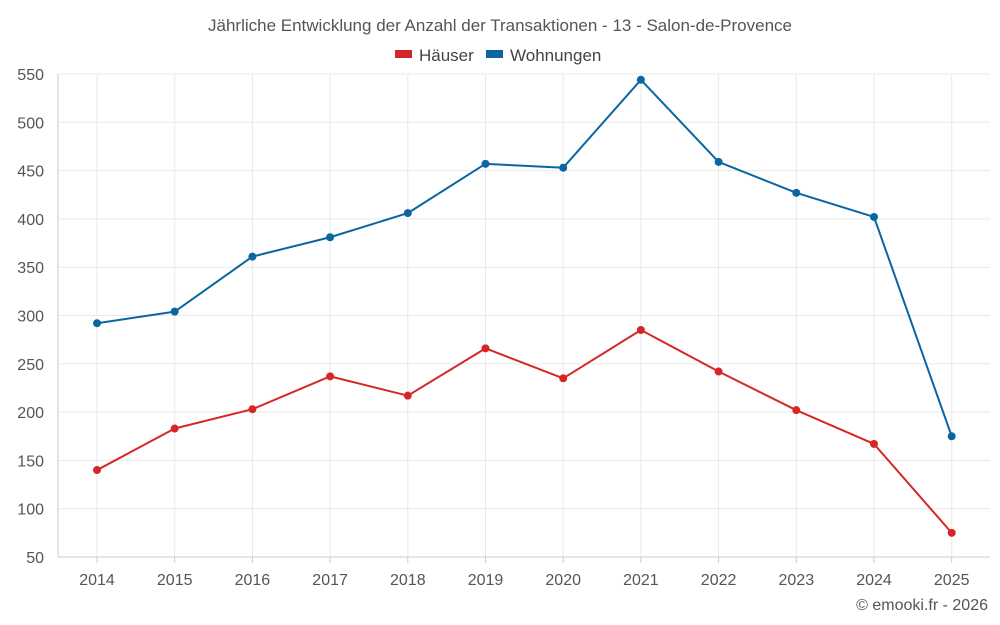  Describe the element at coordinates (719, 580) in the screenshot. I see `x-tick-label: 2022` at that location.